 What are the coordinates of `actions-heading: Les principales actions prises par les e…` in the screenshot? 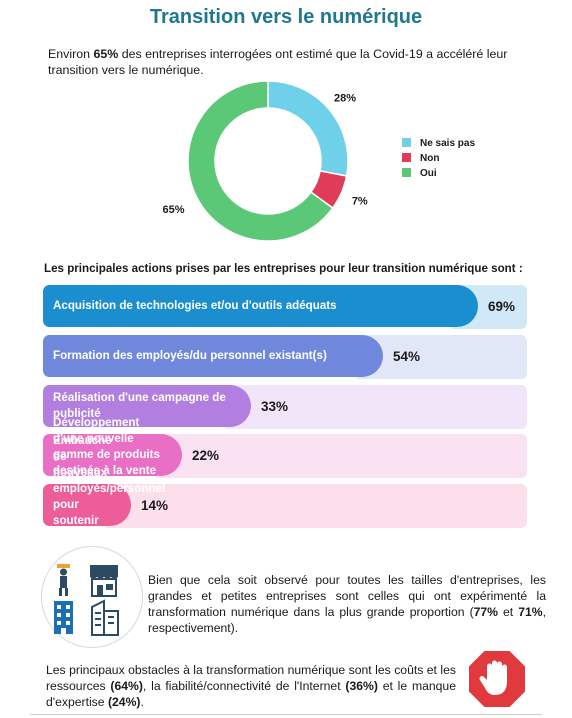 It's located at (283, 268).